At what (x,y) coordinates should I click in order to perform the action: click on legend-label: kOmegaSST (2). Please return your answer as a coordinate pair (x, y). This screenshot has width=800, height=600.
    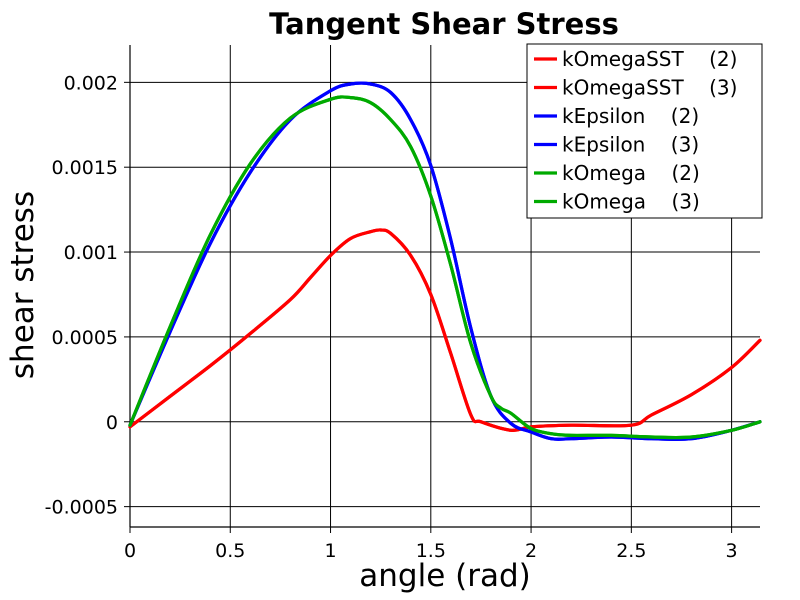
    Looking at the image, I should click on (649, 59).